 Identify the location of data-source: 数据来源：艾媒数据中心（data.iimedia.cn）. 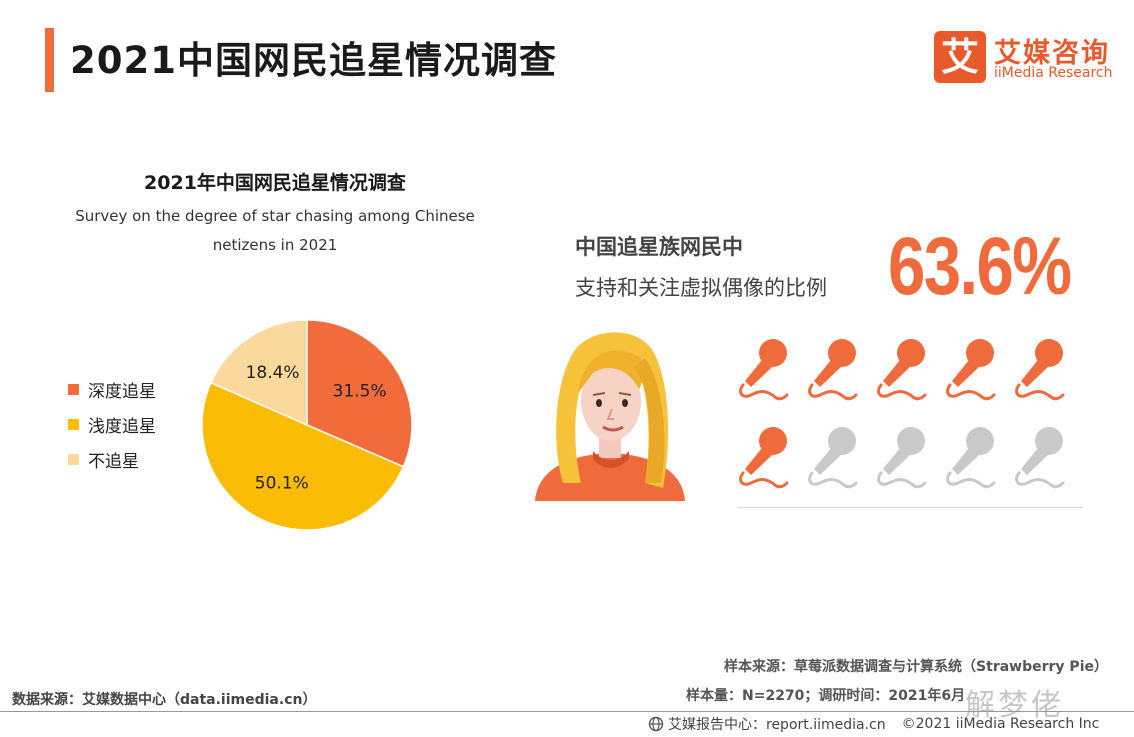
(164, 700).